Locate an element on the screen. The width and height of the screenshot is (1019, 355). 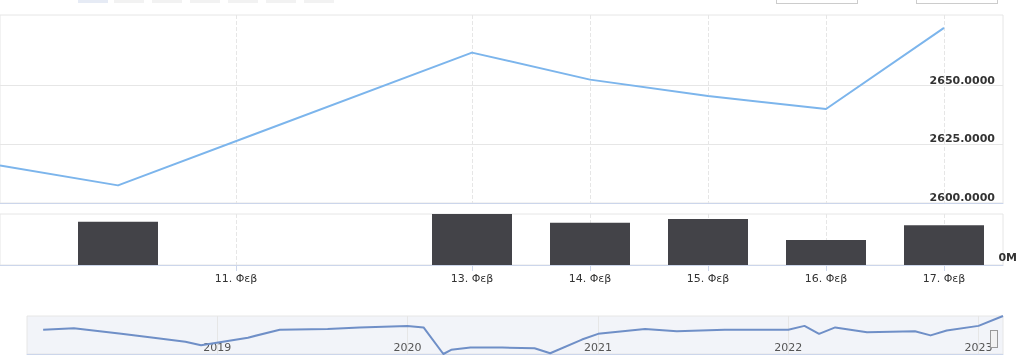
x-tick-label: 16. Φεβ is located at coordinates (826, 278).